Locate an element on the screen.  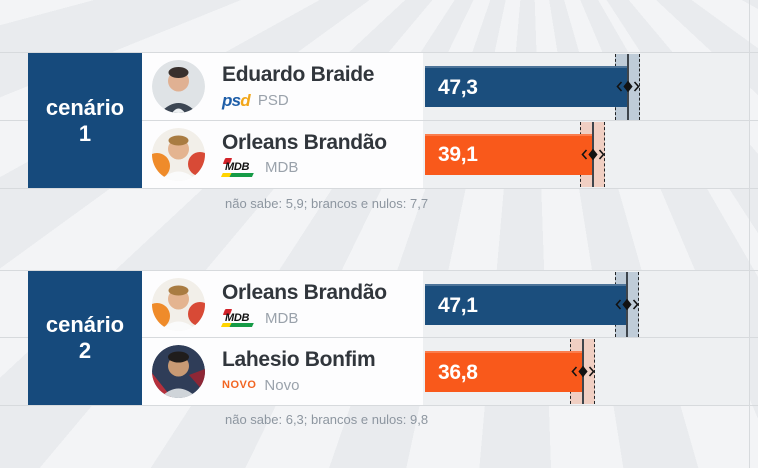
bar-track: 47,3 is located at coordinates (586, 87).